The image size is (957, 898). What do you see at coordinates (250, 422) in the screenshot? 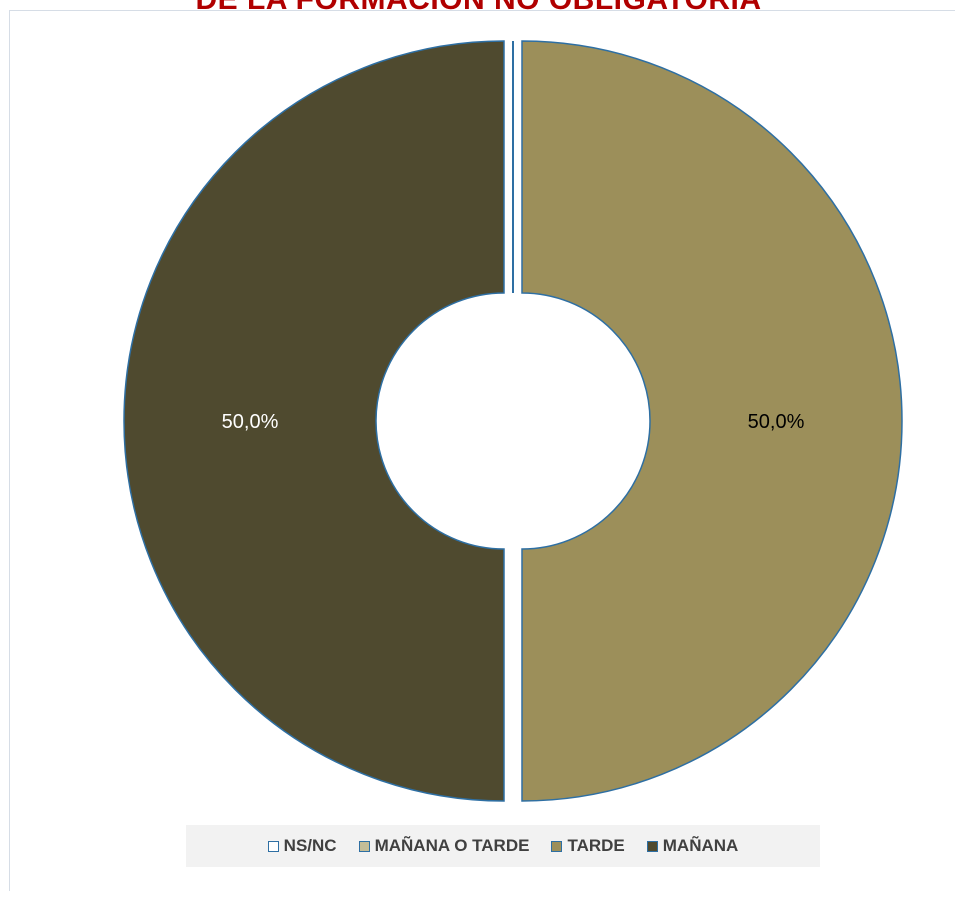
I see `data-label-mañana: 50,0%` at bounding box center [250, 422].